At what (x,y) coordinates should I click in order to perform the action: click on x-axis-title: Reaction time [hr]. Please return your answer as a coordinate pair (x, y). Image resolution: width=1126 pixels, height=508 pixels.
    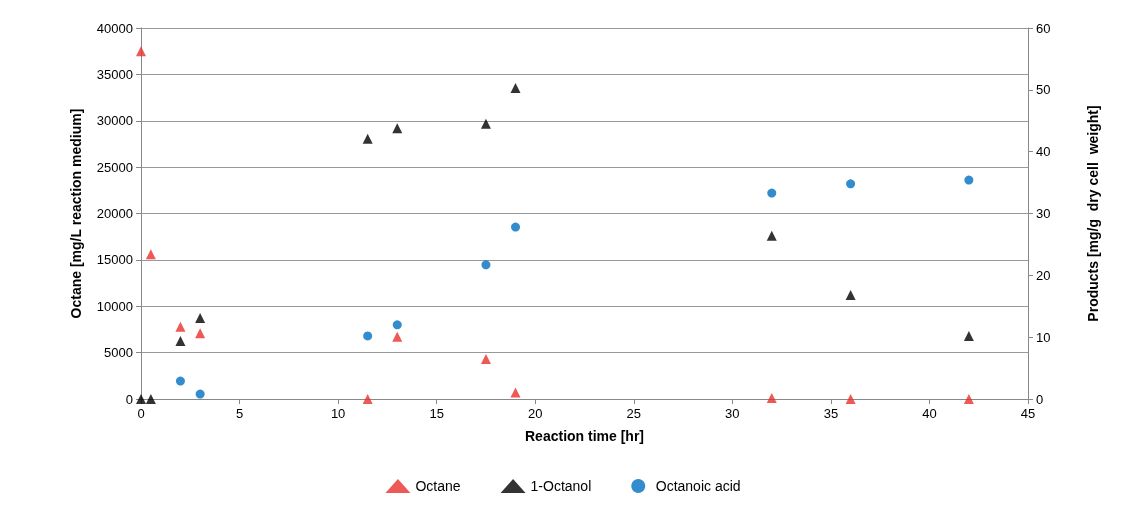
    Looking at the image, I should click on (584, 436).